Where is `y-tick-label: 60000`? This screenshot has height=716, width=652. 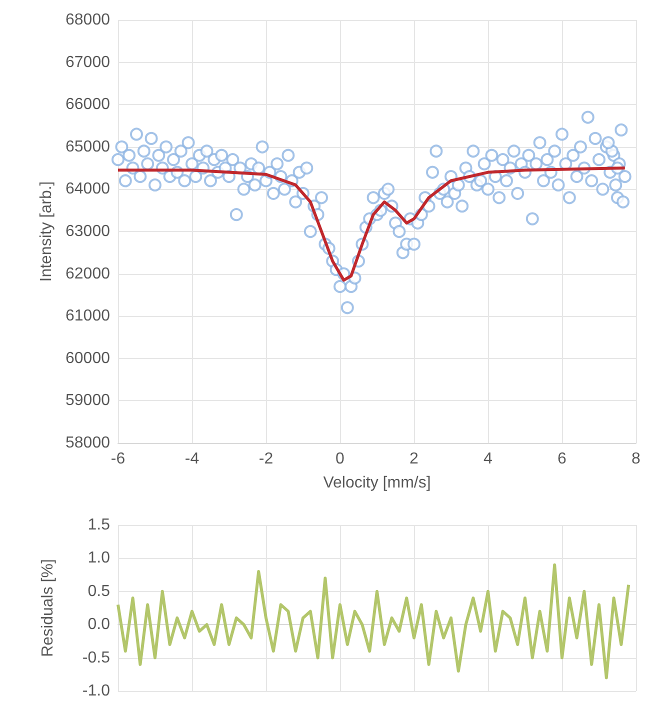
y-tick-label: 60000 is located at coordinates (88, 358).